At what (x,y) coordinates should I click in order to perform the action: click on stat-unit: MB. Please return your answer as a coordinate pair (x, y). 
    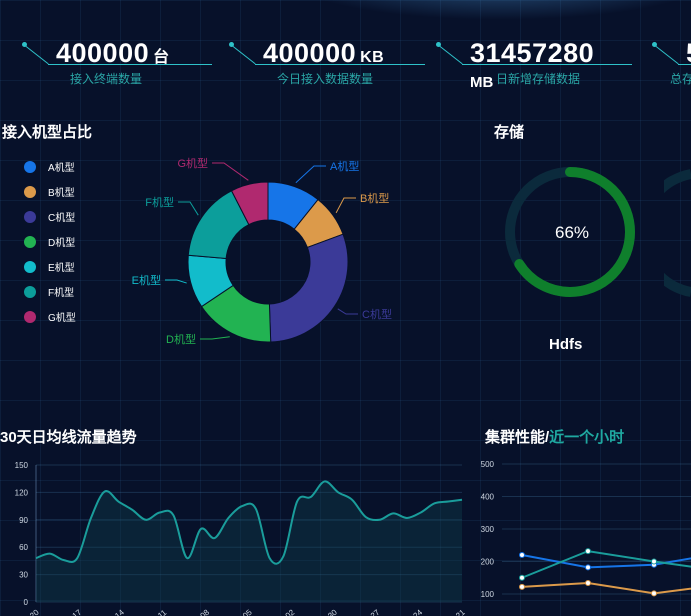
    Looking at the image, I should click on (482, 82).